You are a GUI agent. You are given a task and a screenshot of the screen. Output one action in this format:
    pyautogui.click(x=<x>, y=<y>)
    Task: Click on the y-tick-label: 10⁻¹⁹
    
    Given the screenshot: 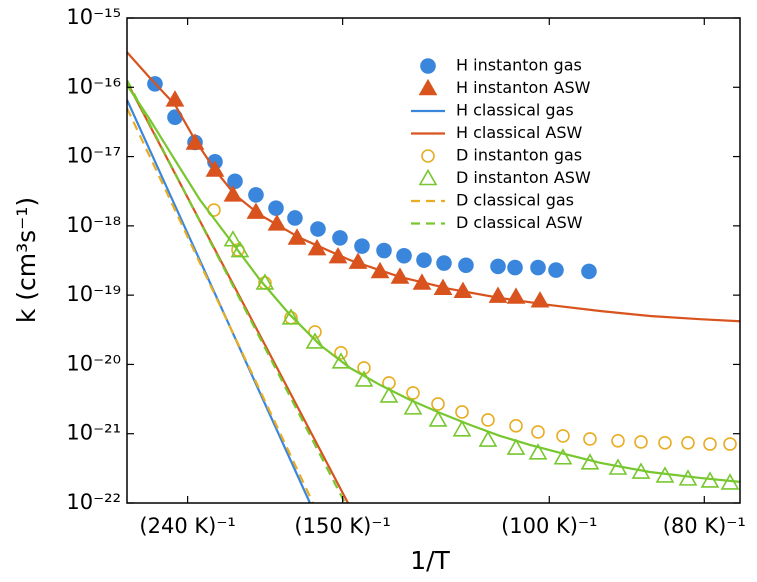 What is the action you would take?
    pyautogui.click(x=93, y=294)
    